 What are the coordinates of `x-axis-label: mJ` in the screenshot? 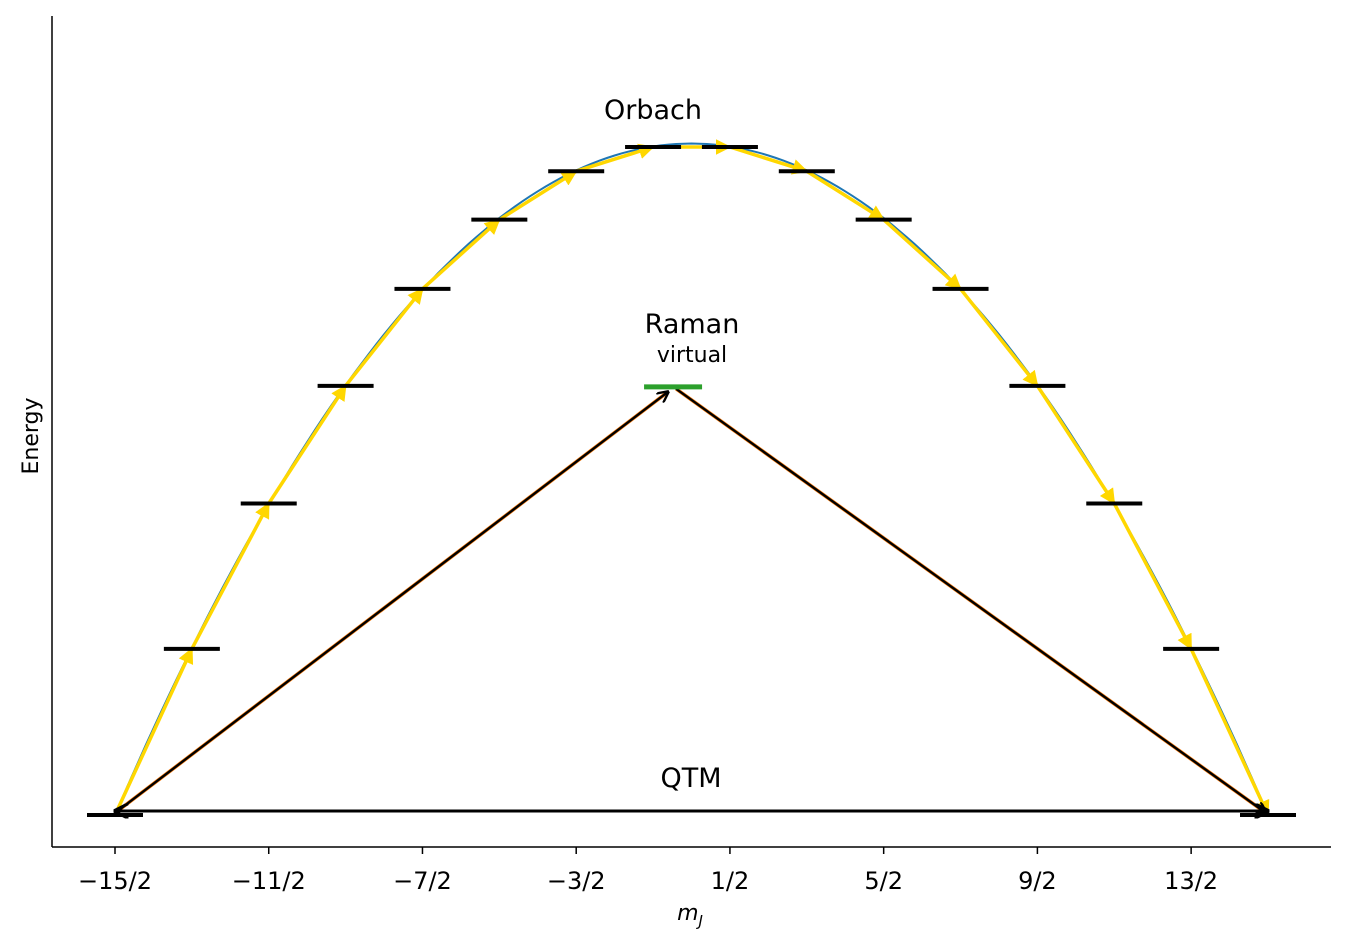 It's located at (690, 915).